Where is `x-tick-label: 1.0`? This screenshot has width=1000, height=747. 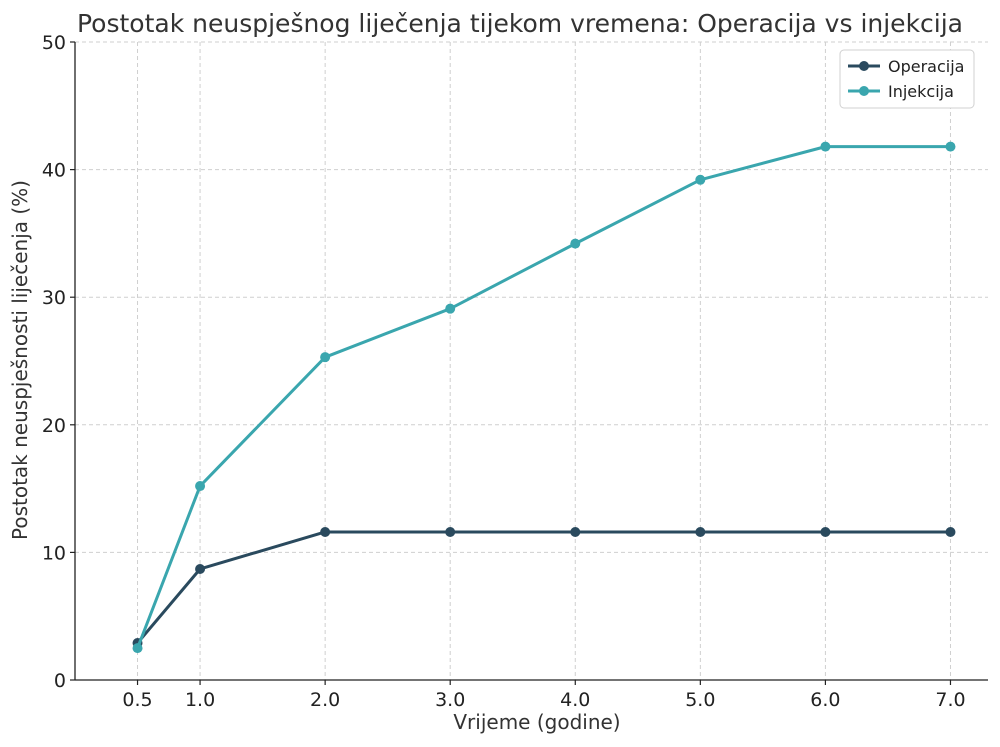 x-tick-label: 1.0 is located at coordinates (200, 700).